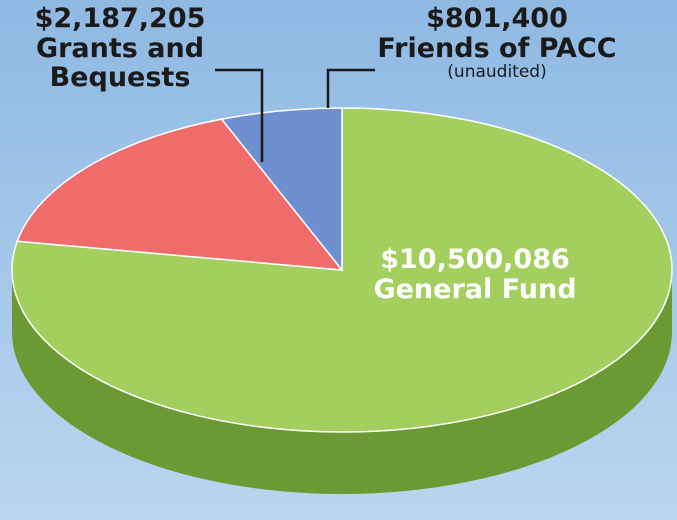 The image size is (677, 520). What do you see at coordinates (120, 63) in the screenshot?
I see `category-label: Grants and Bequests` at bounding box center [120, 63].